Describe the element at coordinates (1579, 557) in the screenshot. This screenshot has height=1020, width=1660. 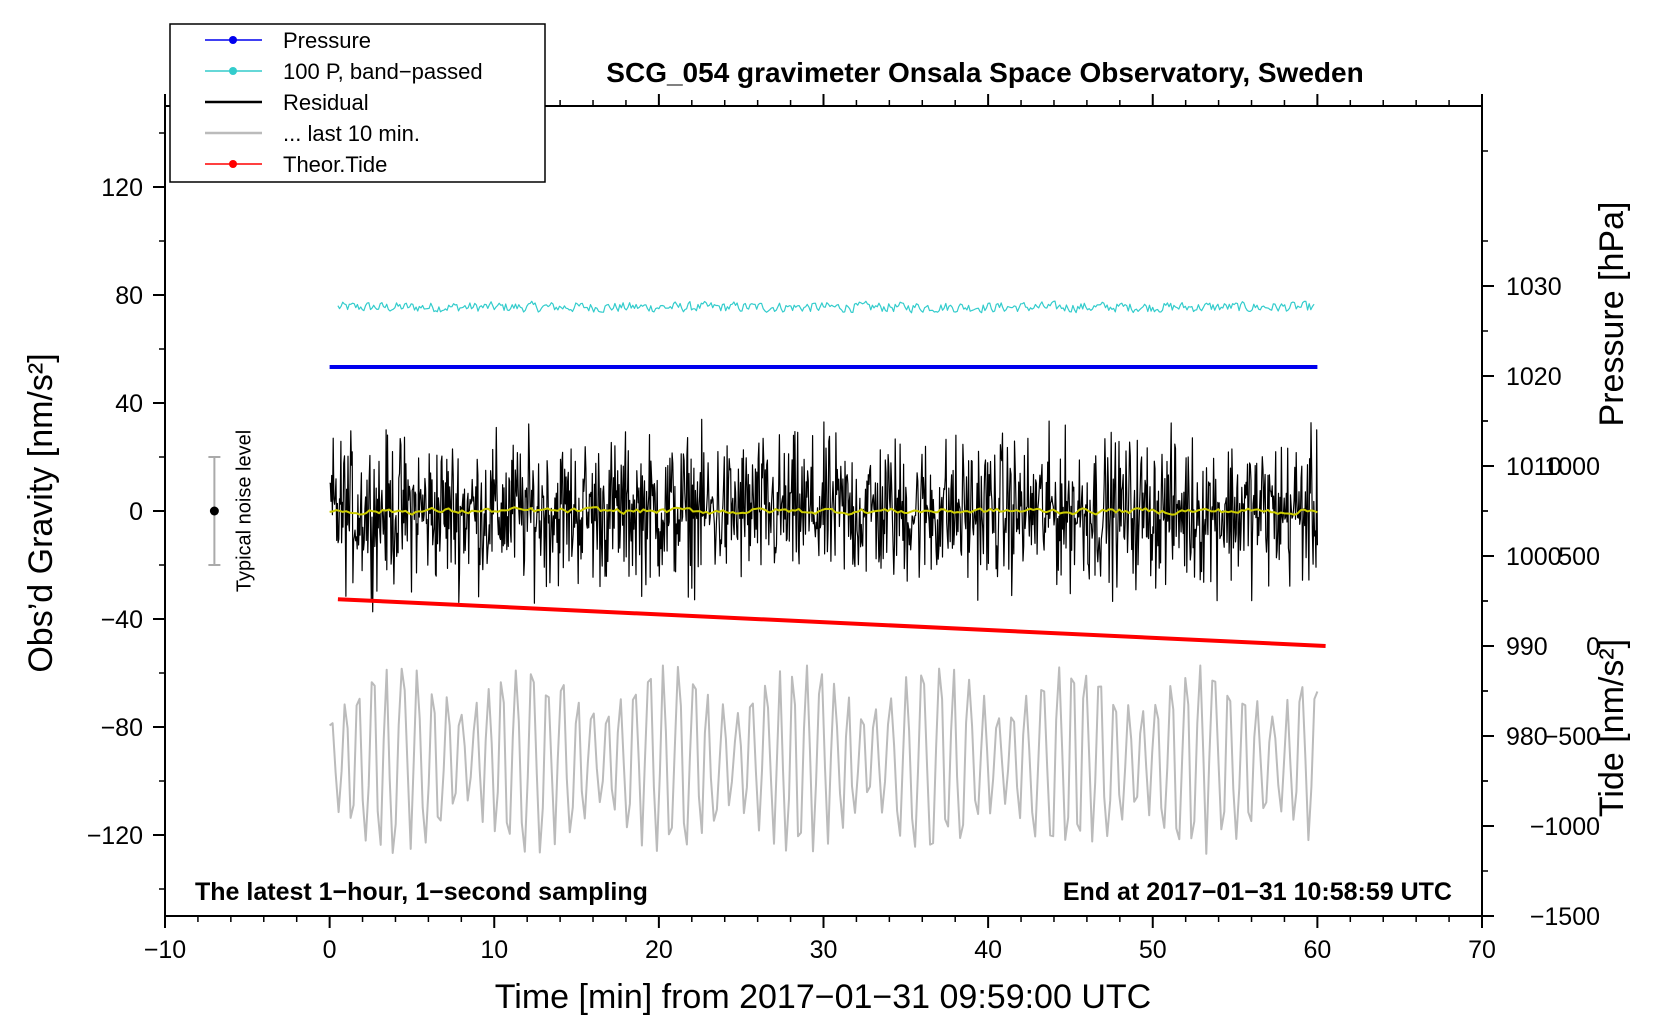
I see `tide-tick-label: 500` at that location.